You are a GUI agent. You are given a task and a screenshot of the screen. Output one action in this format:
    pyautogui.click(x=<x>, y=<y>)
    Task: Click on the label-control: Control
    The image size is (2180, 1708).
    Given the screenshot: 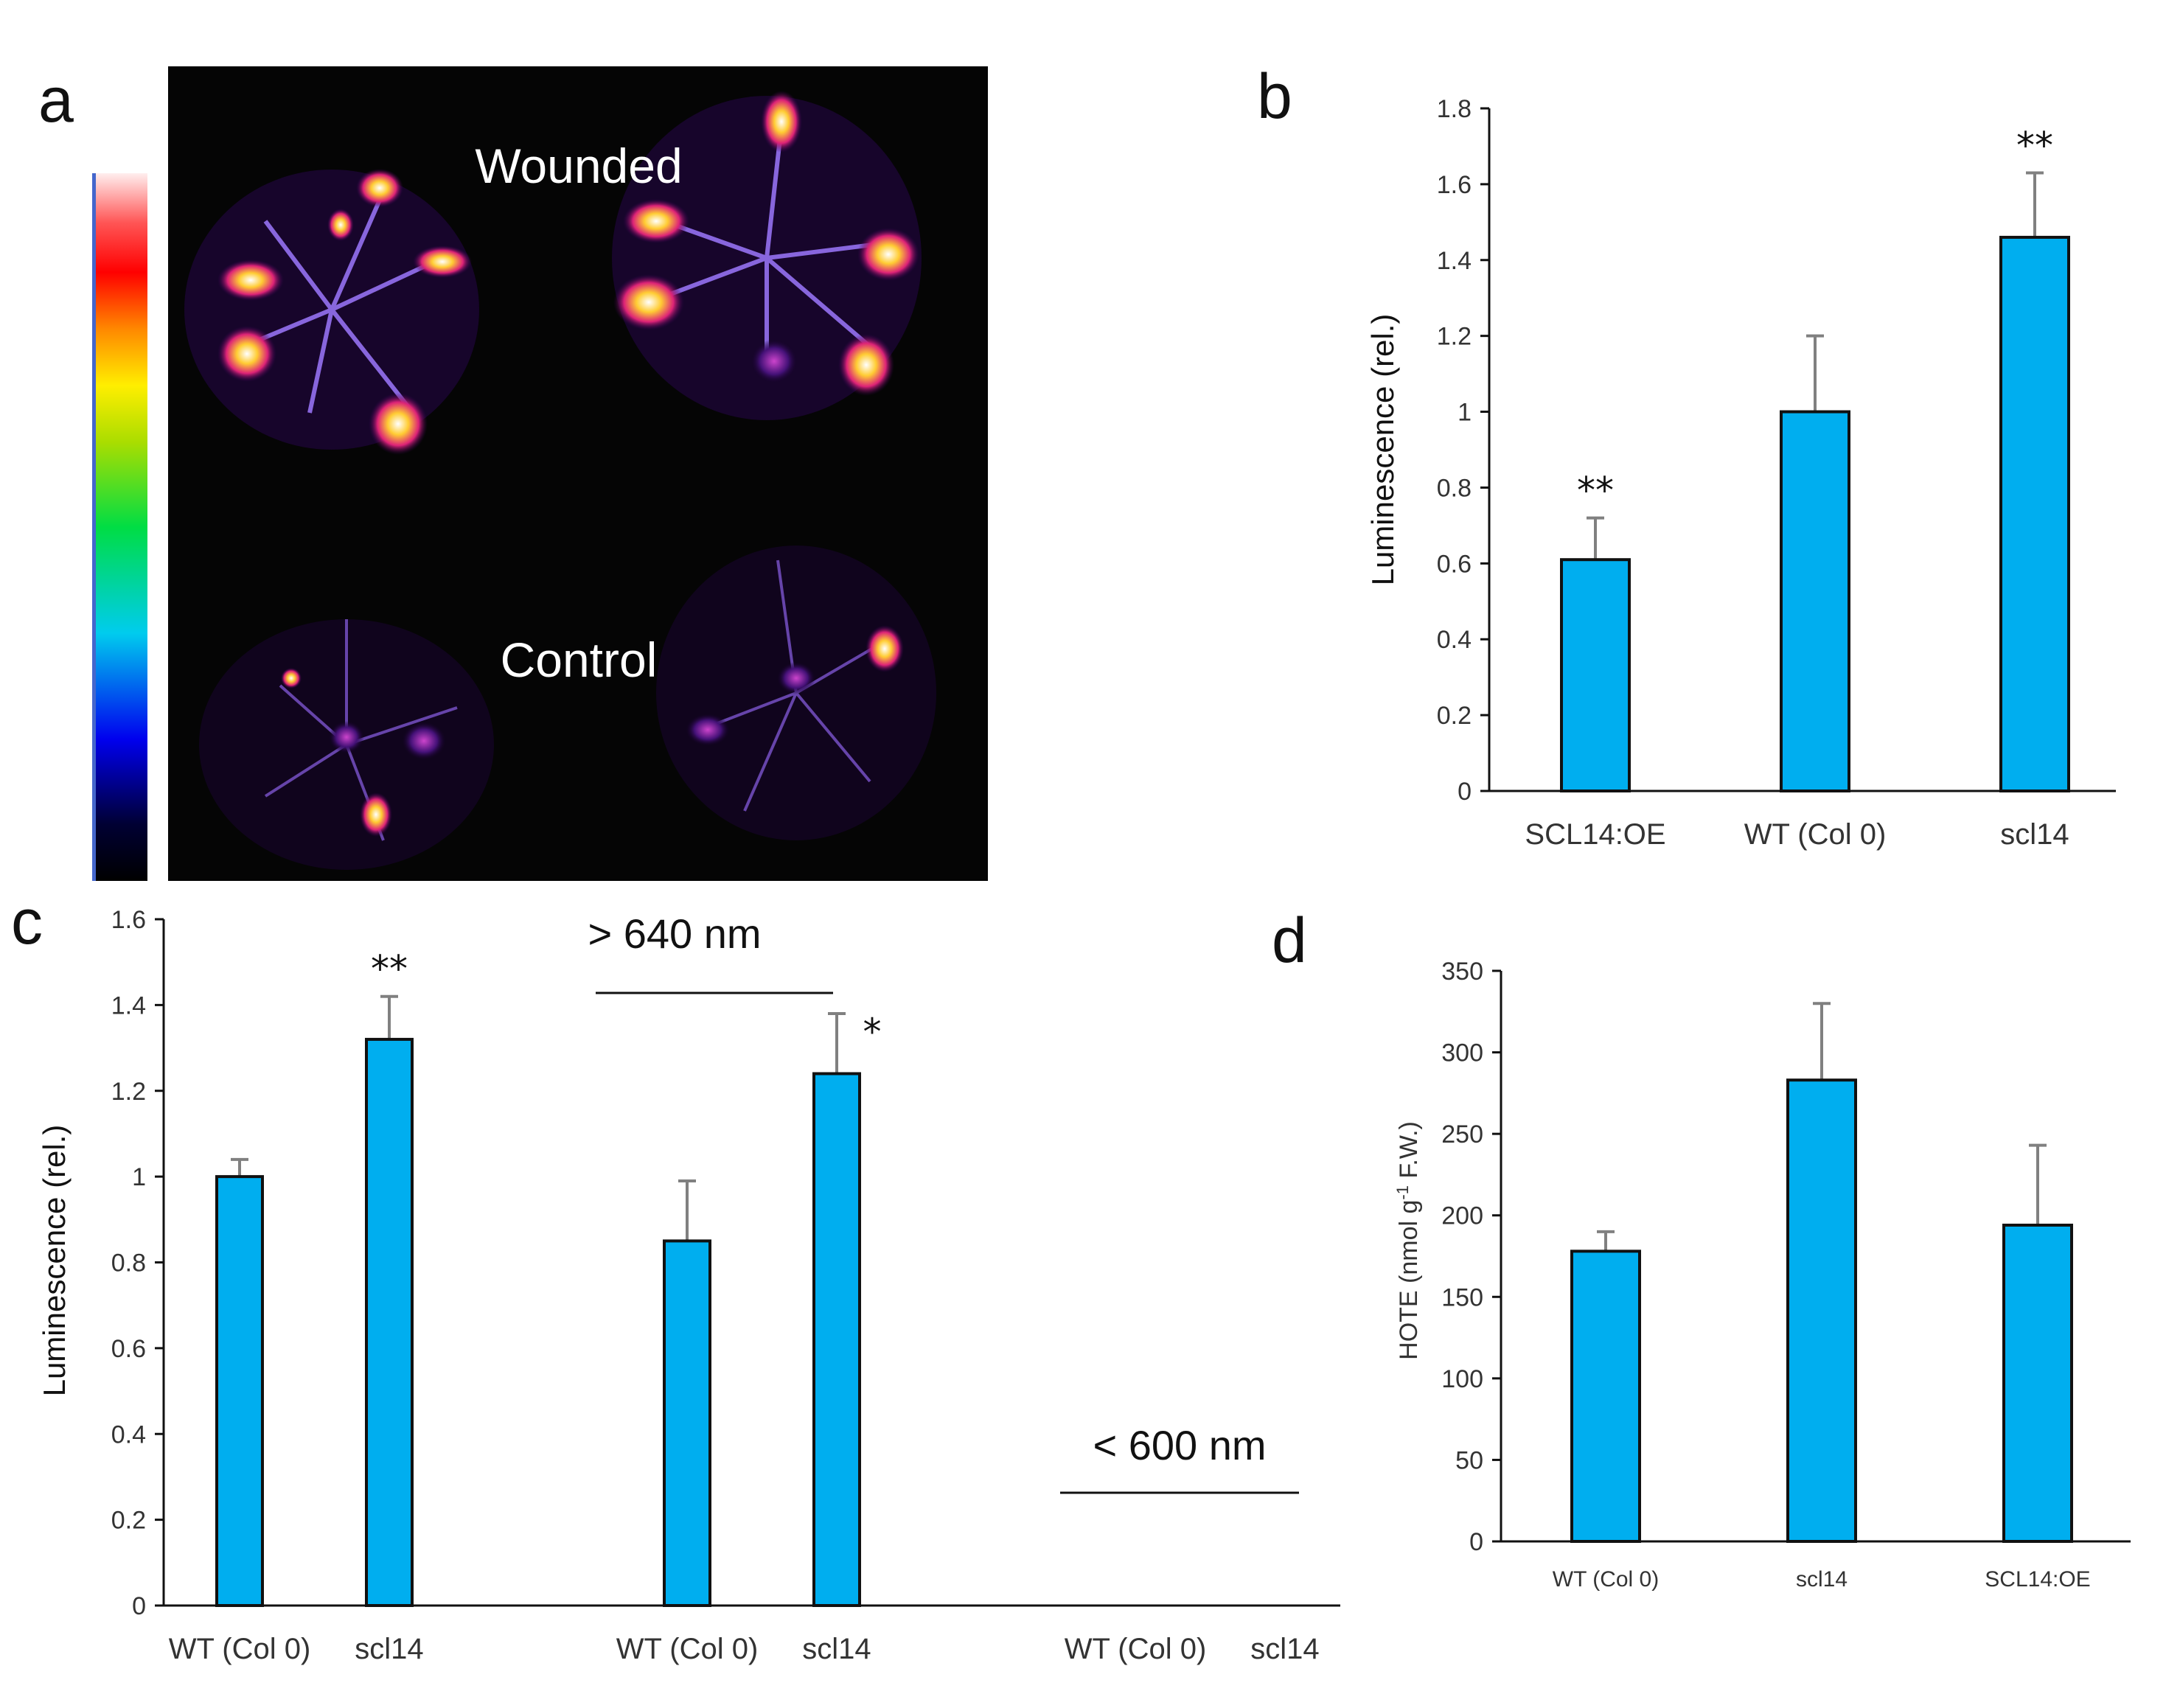 What is the action you would take?
    pyautogui.click(x=579, y=659)
    